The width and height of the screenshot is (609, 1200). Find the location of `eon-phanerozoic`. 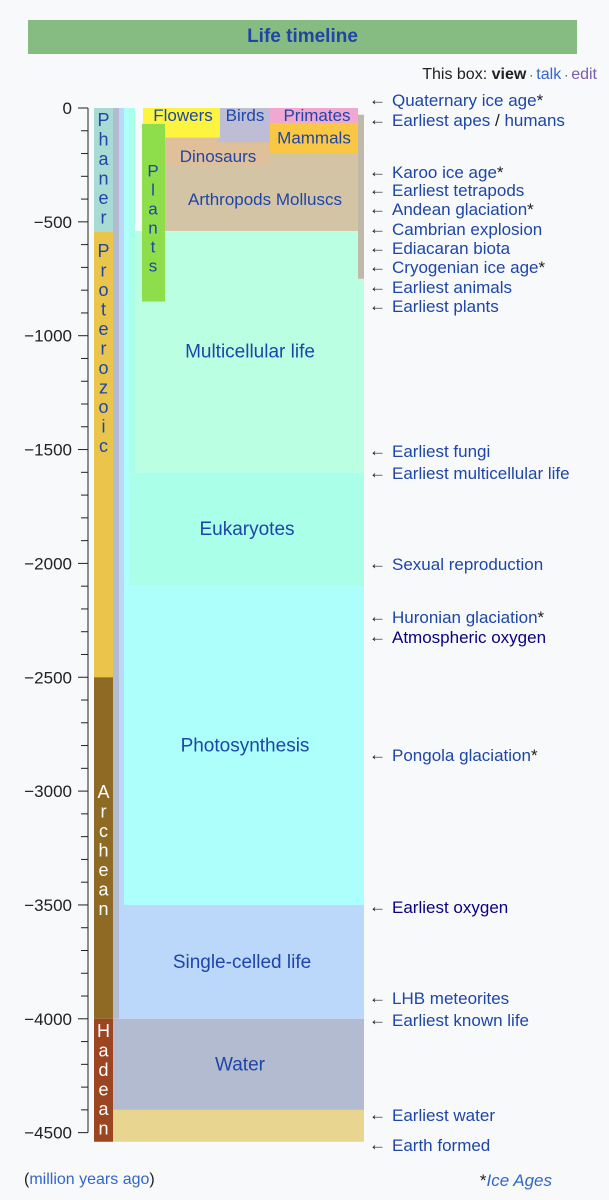

eon-phanerozoic is located at coordinates (103, 170).